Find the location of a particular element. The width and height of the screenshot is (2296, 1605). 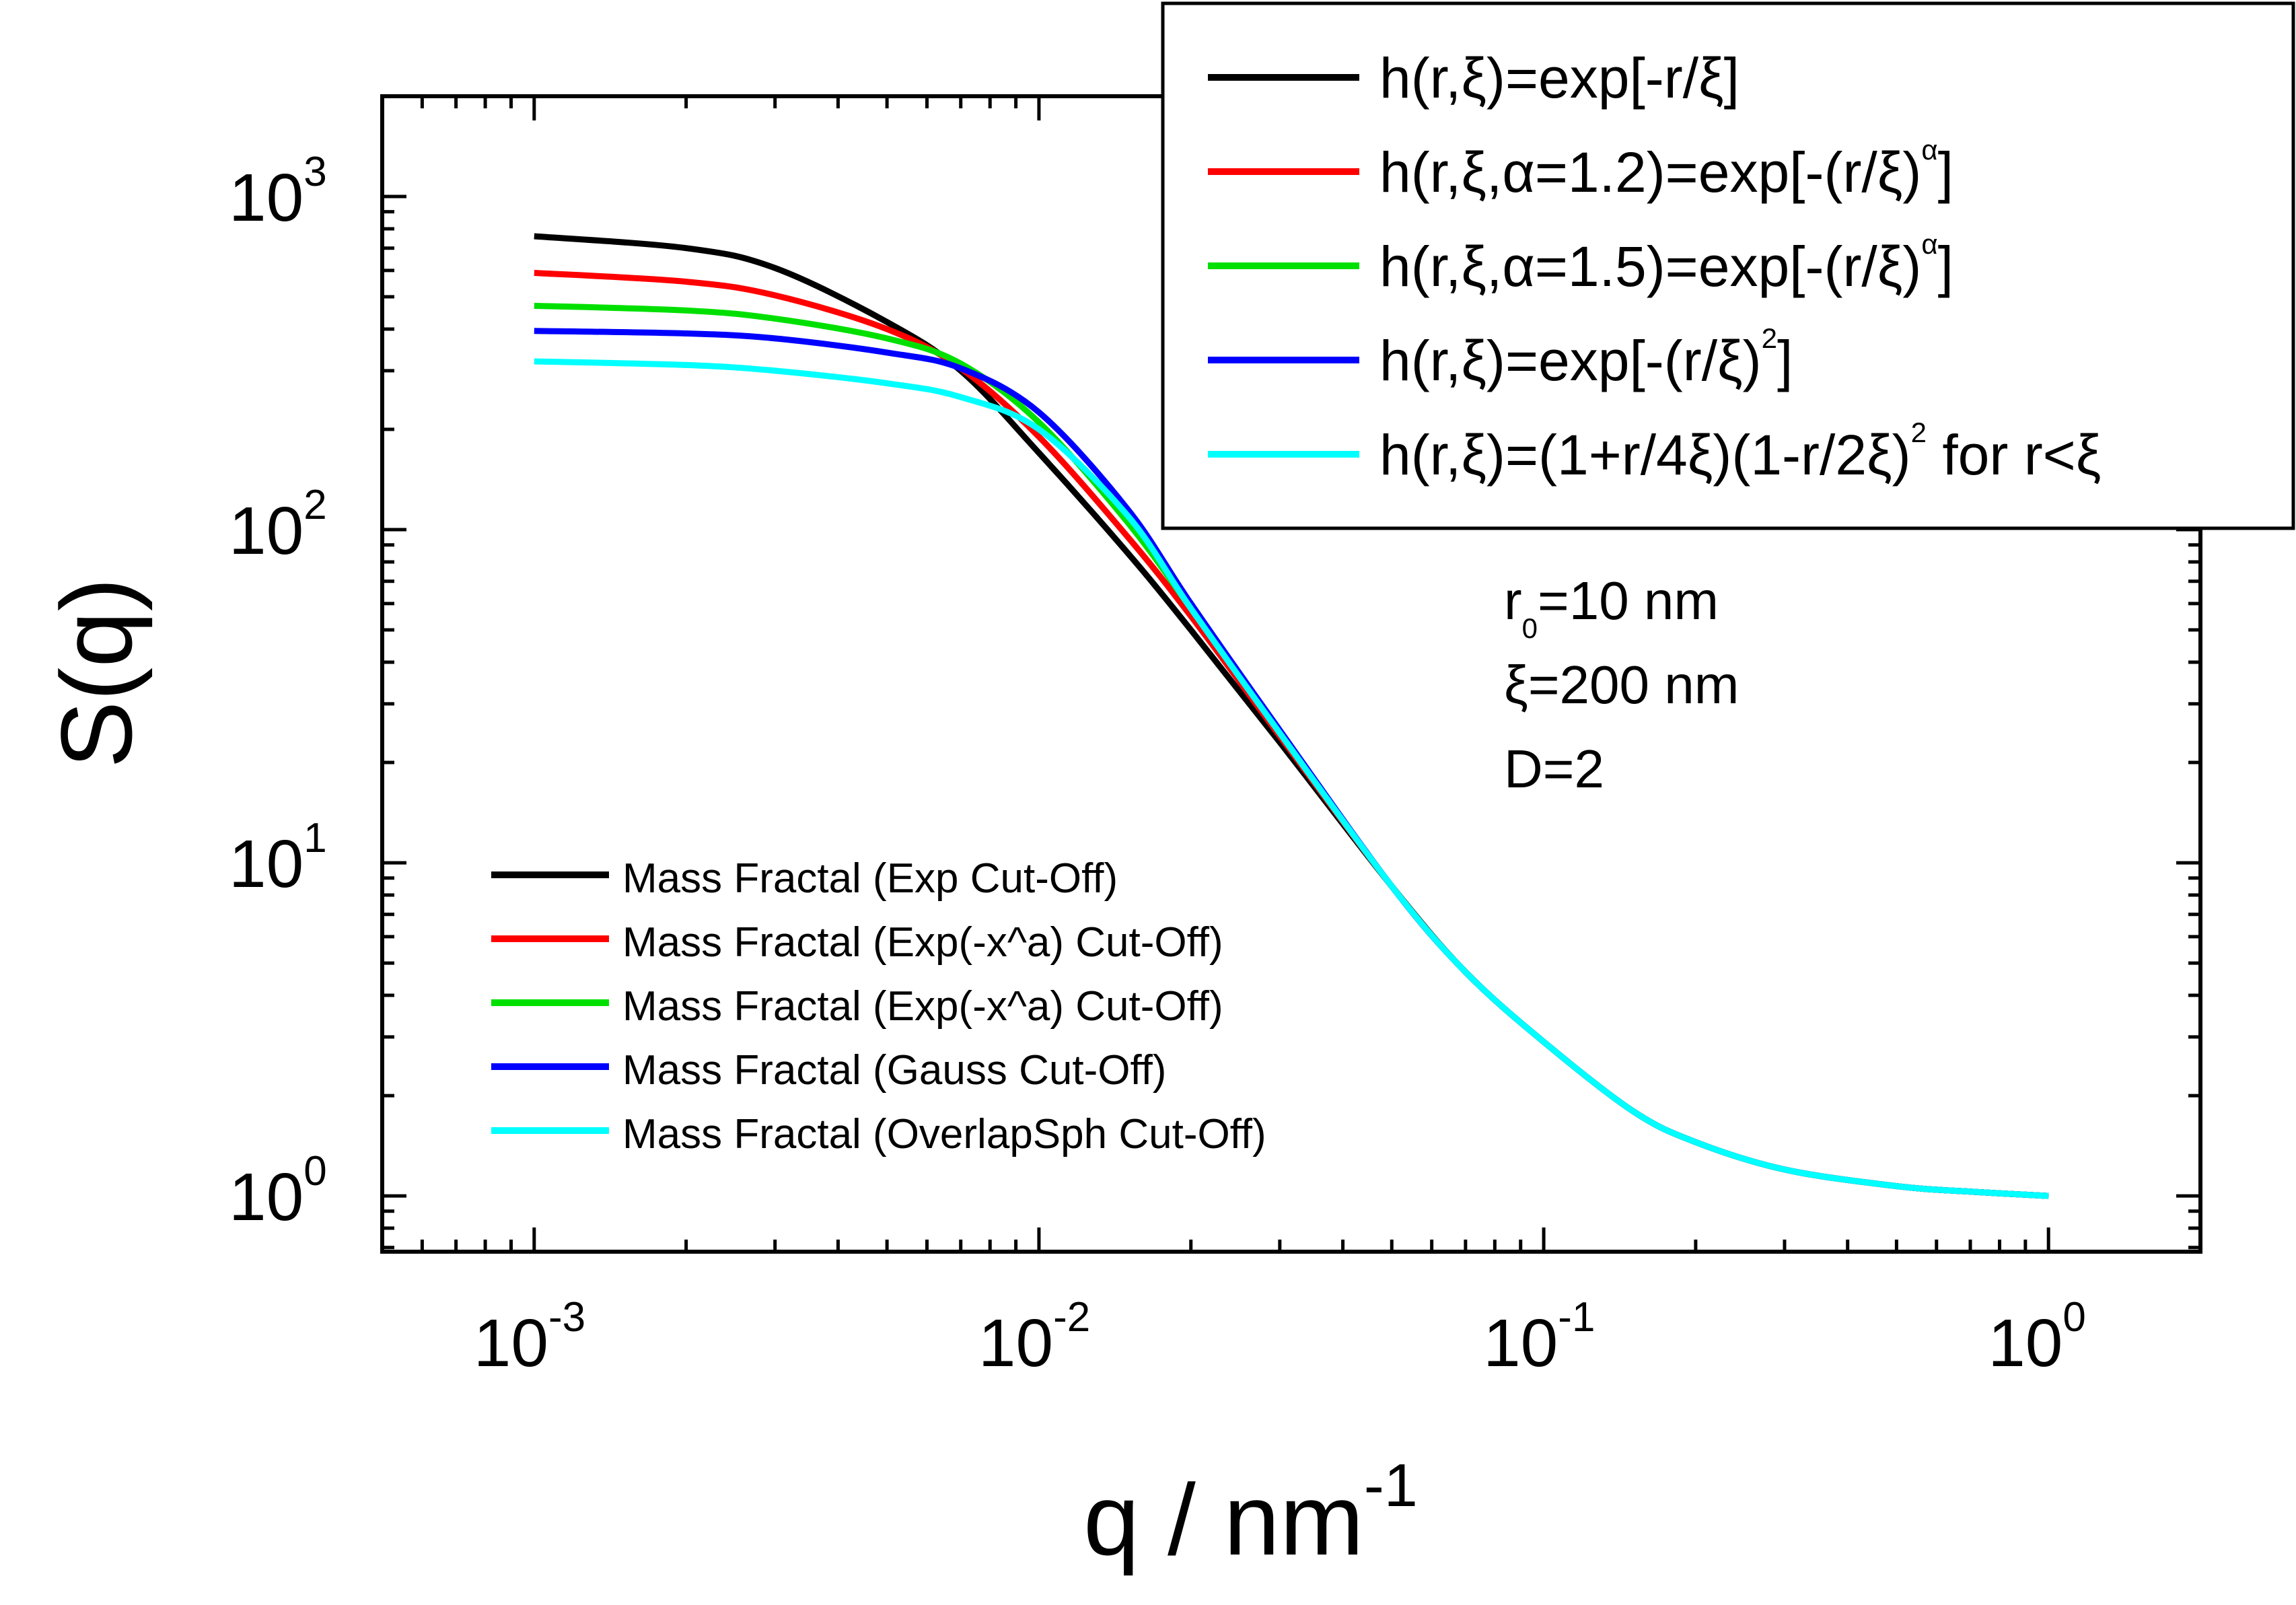

y-tick-label: 10³ is located at coordinates (278, 192).